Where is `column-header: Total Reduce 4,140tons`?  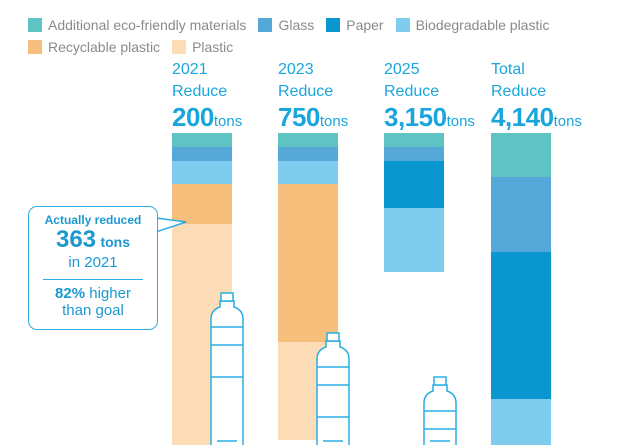 column-header: Total Reduce 4,140tons is located at coordinates (546, 96).